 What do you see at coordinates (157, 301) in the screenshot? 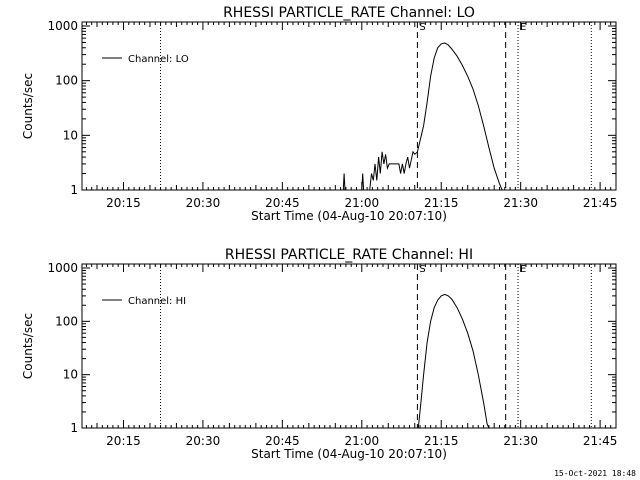
I see `legend-label: Channel: HI` at bounding box center [157, 301].